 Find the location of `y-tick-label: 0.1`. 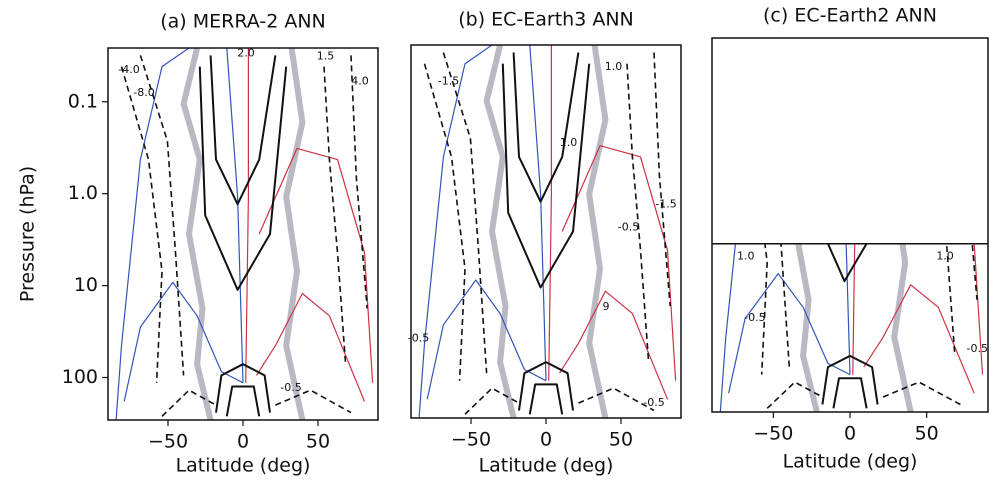

y-tick-label: 0.1 is located at coordinates (83, 101).